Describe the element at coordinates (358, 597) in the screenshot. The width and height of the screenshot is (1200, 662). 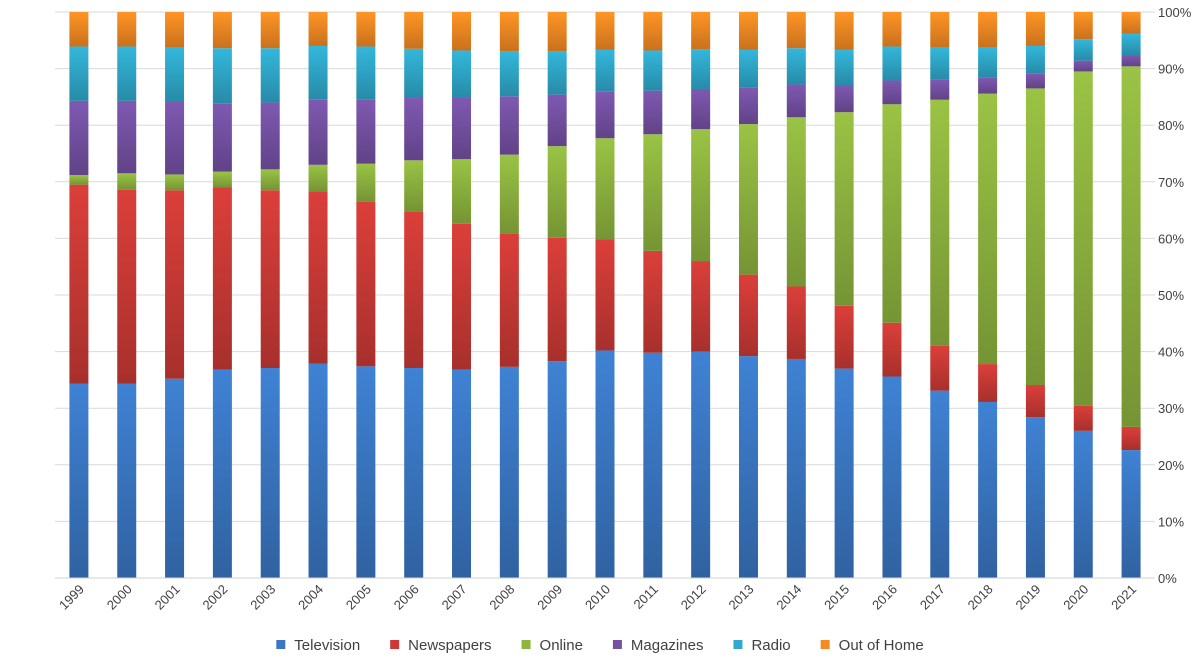
I see `x-tick-label: 2005` at that location.